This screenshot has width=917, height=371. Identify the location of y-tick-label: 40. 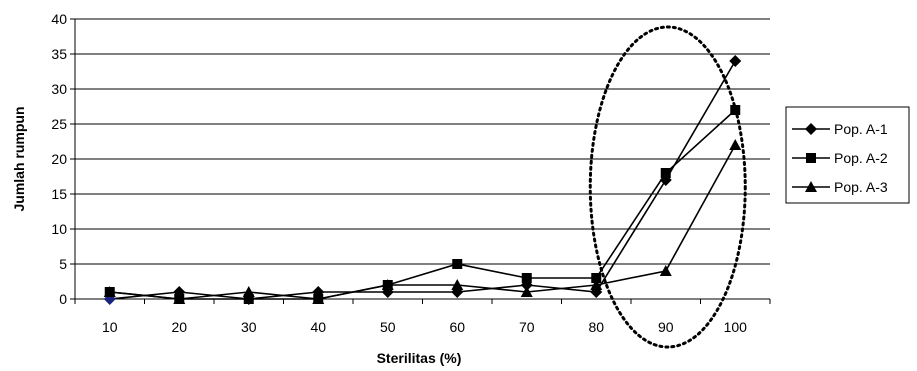
(59, 19).